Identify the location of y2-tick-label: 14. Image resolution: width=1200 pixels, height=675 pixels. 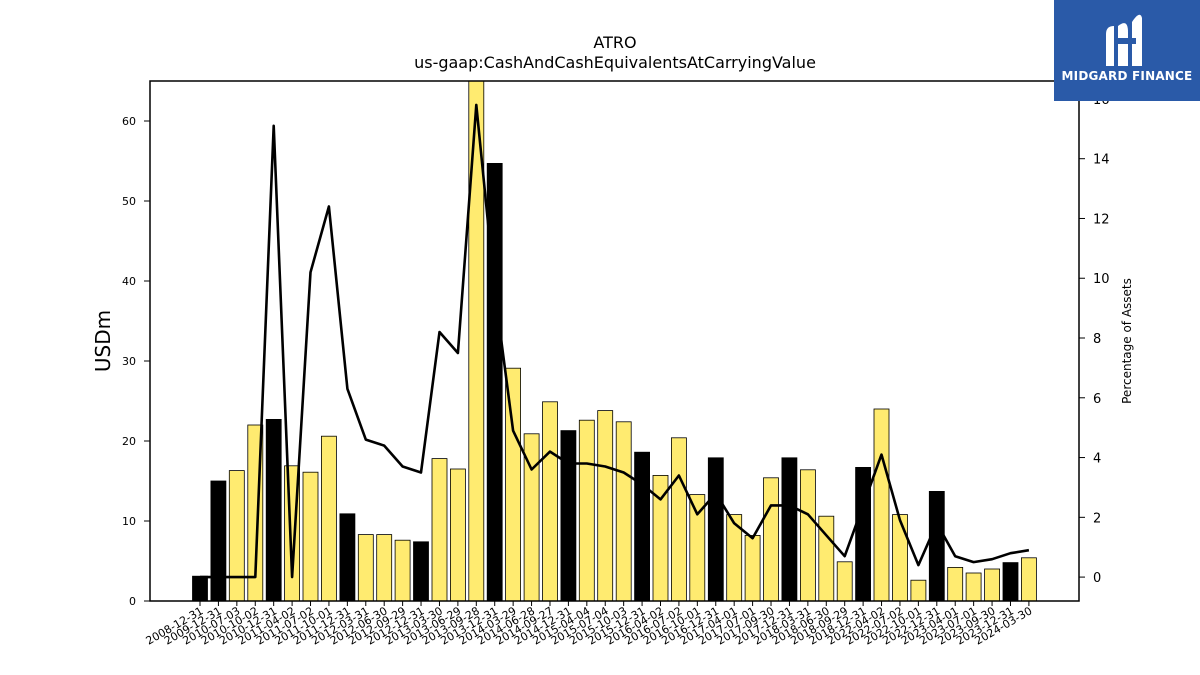
(1101, 160).